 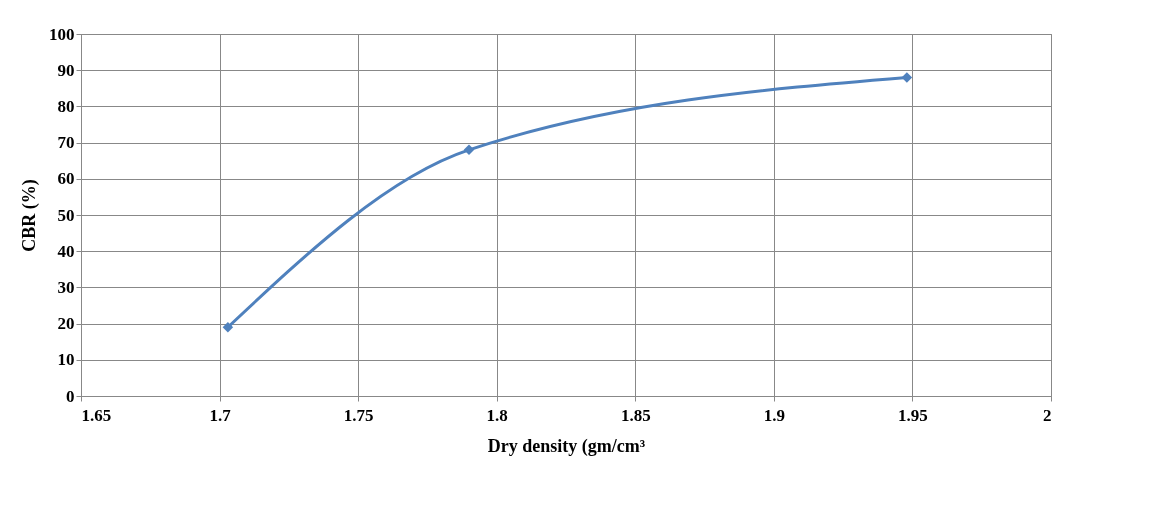 What do you see at coordinates (70, 396) in the screenshot?
I see `y-tick-label: 0` at bounding box center [70, 396].